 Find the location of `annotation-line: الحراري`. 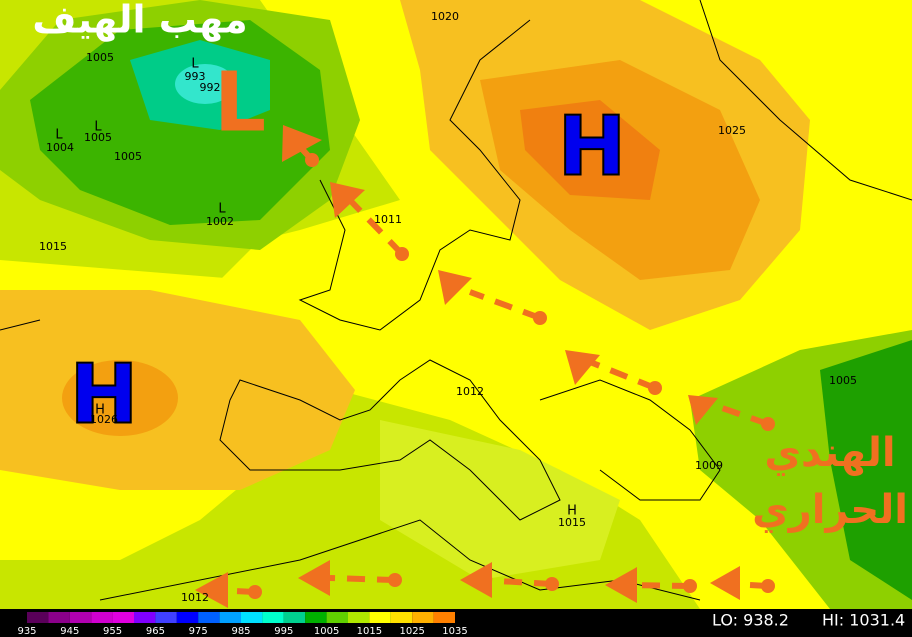

annotation-line: الحراري is located at coordinates (830, 510).